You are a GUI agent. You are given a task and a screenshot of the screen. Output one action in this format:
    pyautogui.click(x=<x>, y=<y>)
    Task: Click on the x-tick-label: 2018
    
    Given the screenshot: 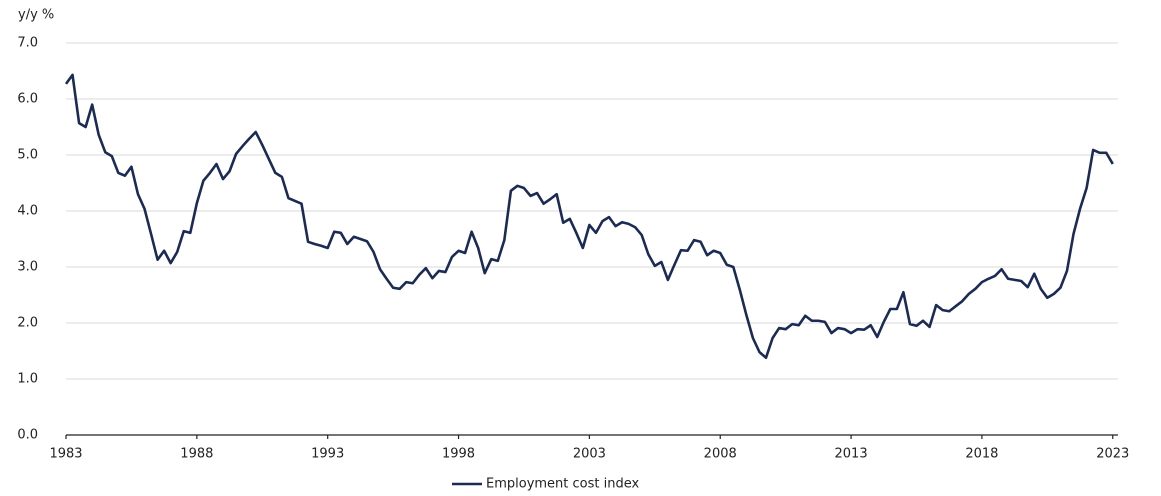 What is the action you would take?
    pyautogui.click(x=981, y=454)
    